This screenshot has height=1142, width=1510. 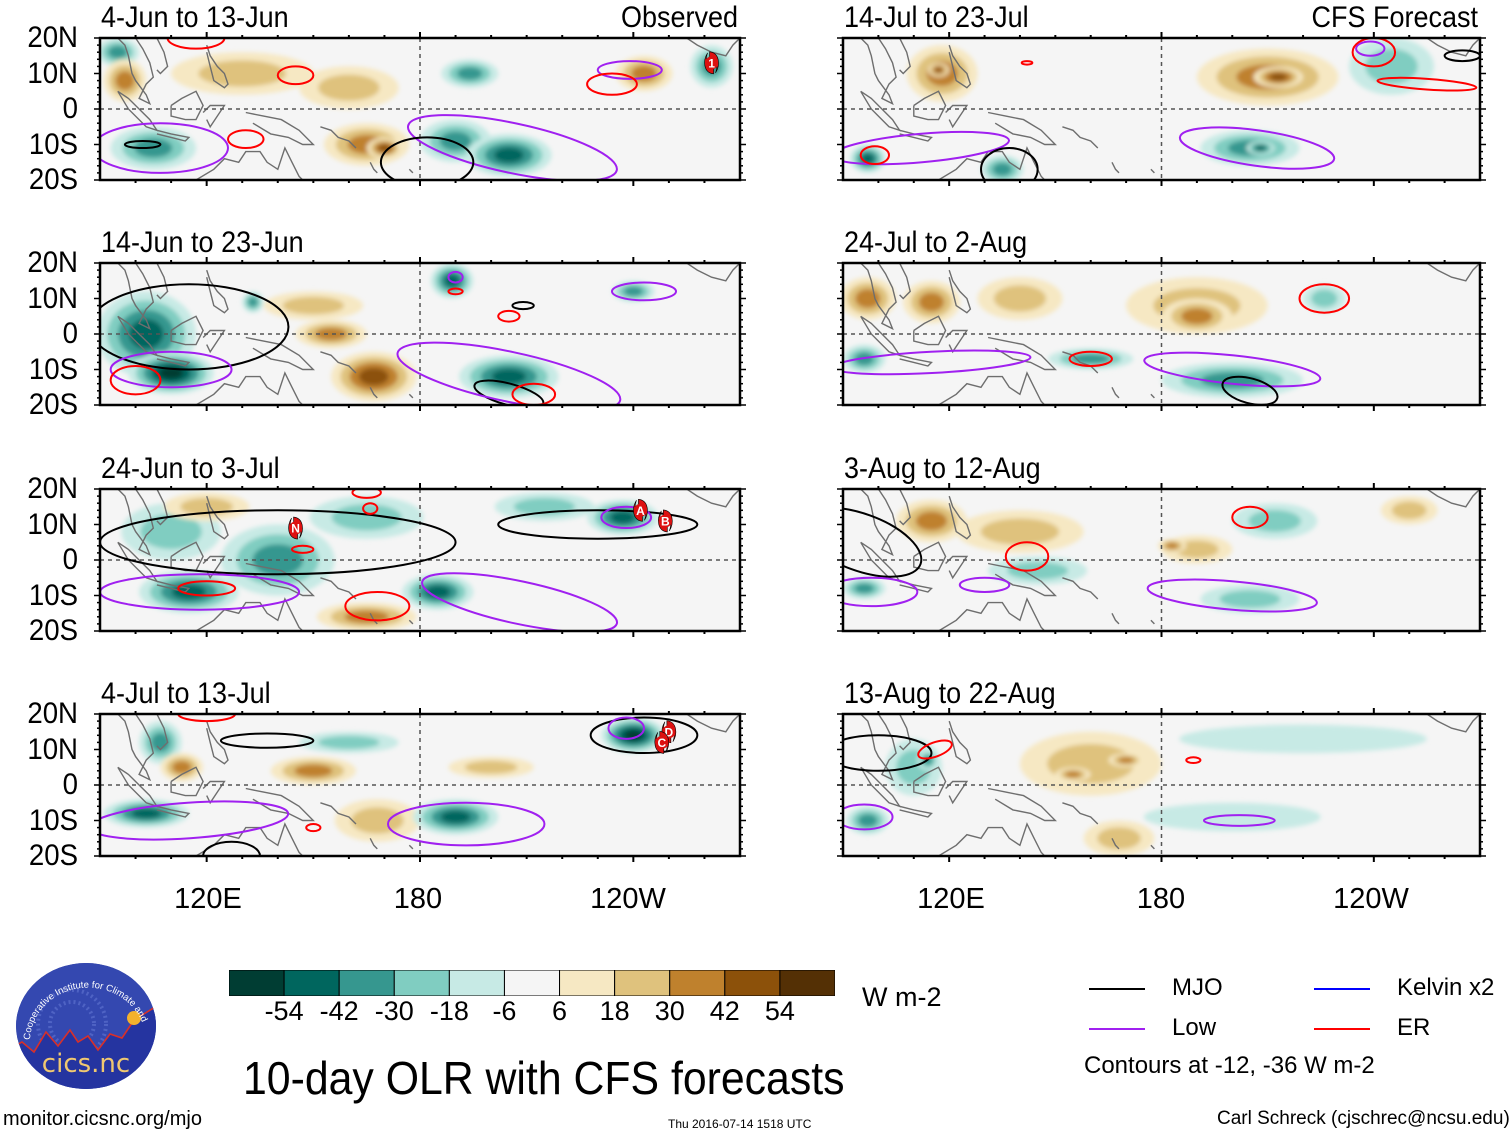 I want to click on map-panel-obs-3: N A B, so click(x=420, y=560).